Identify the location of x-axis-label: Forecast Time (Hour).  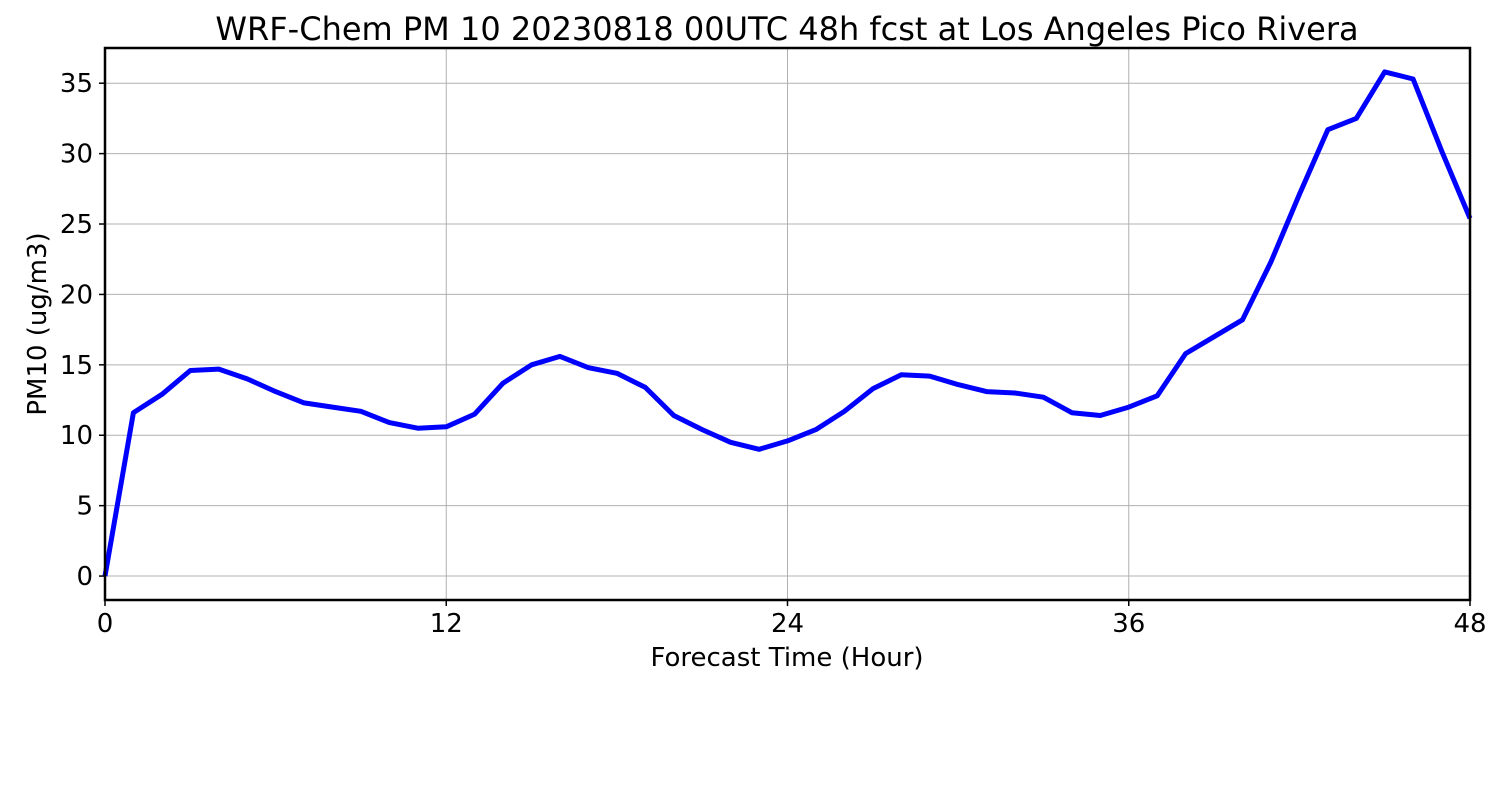
(786, 658).